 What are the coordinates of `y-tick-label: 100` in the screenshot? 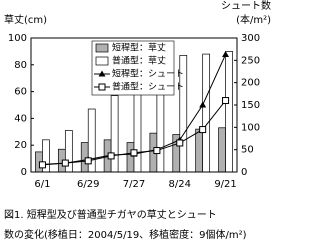 It's located at (17, 38).